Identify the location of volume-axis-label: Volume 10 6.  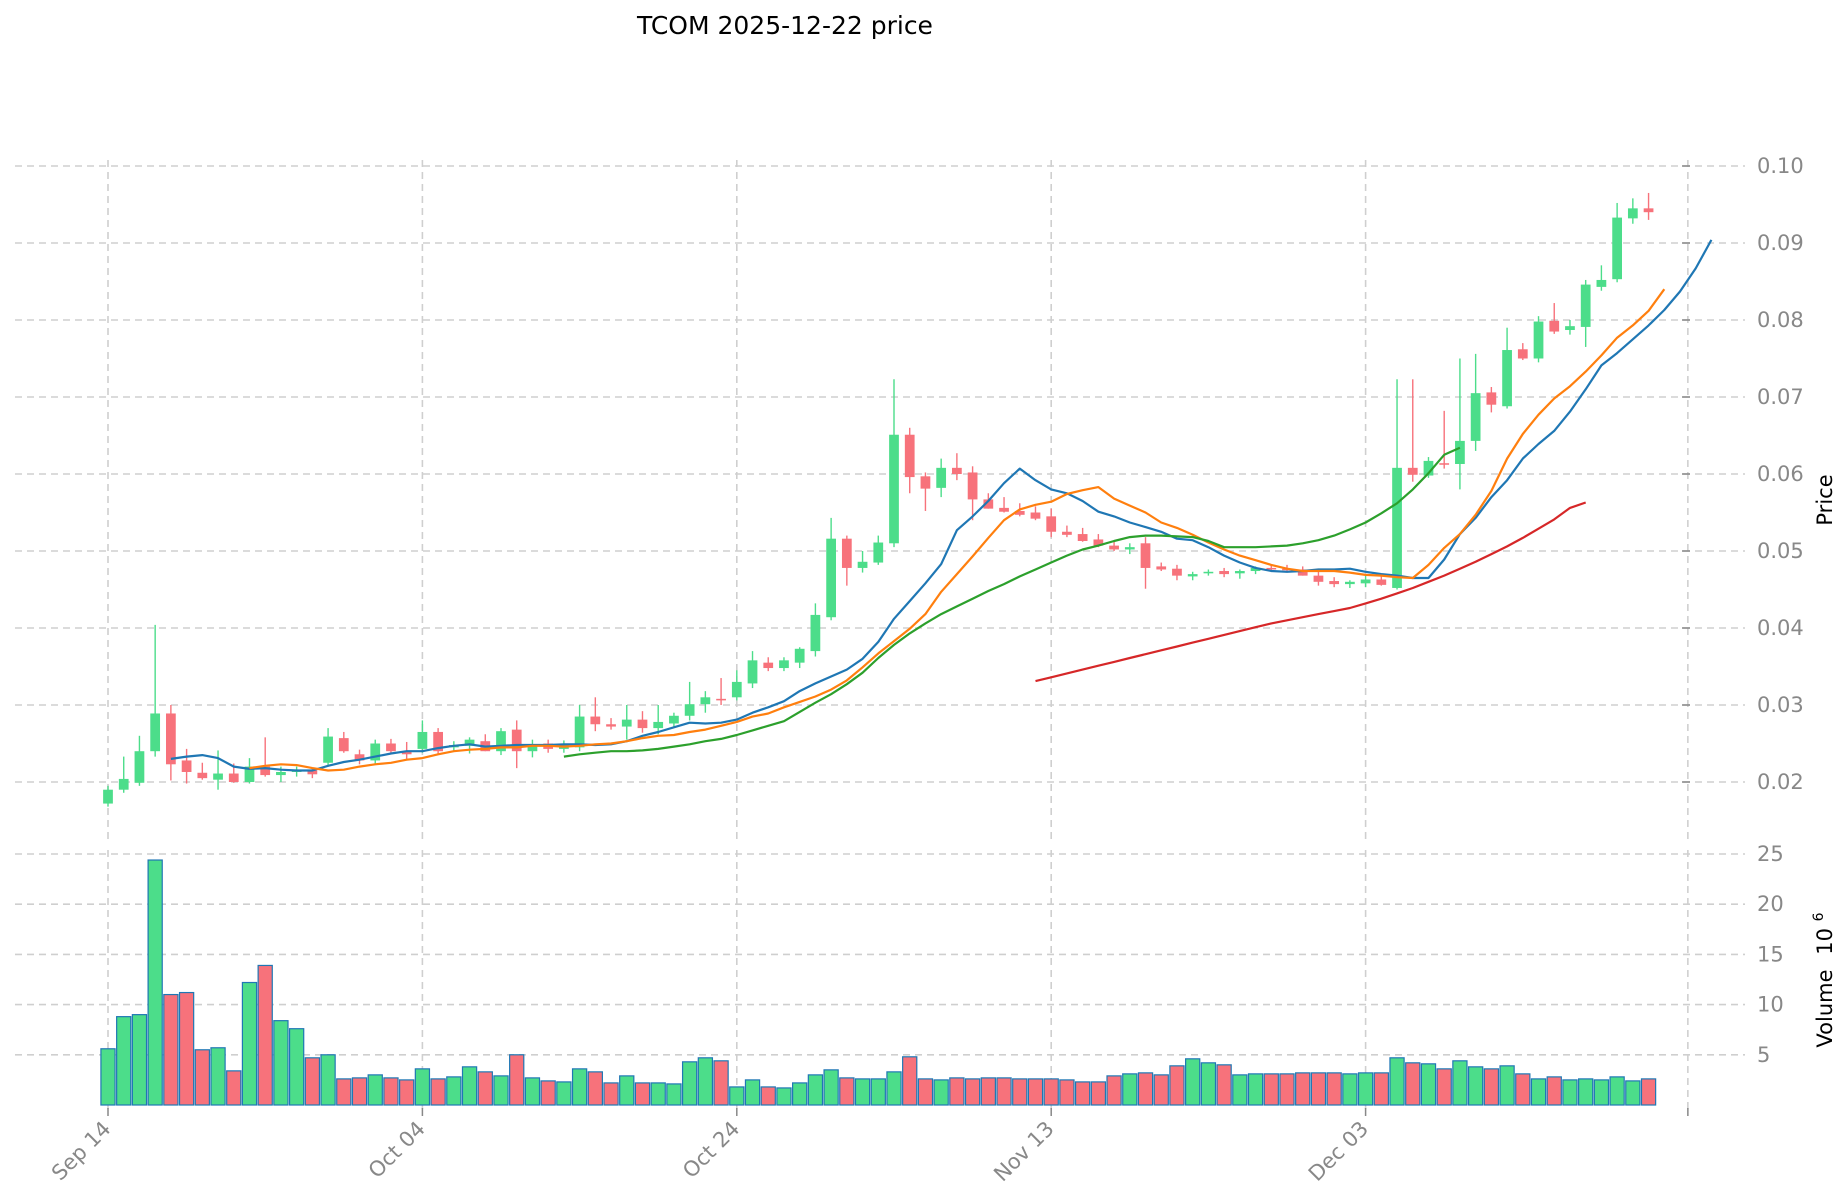
(1824, 979).